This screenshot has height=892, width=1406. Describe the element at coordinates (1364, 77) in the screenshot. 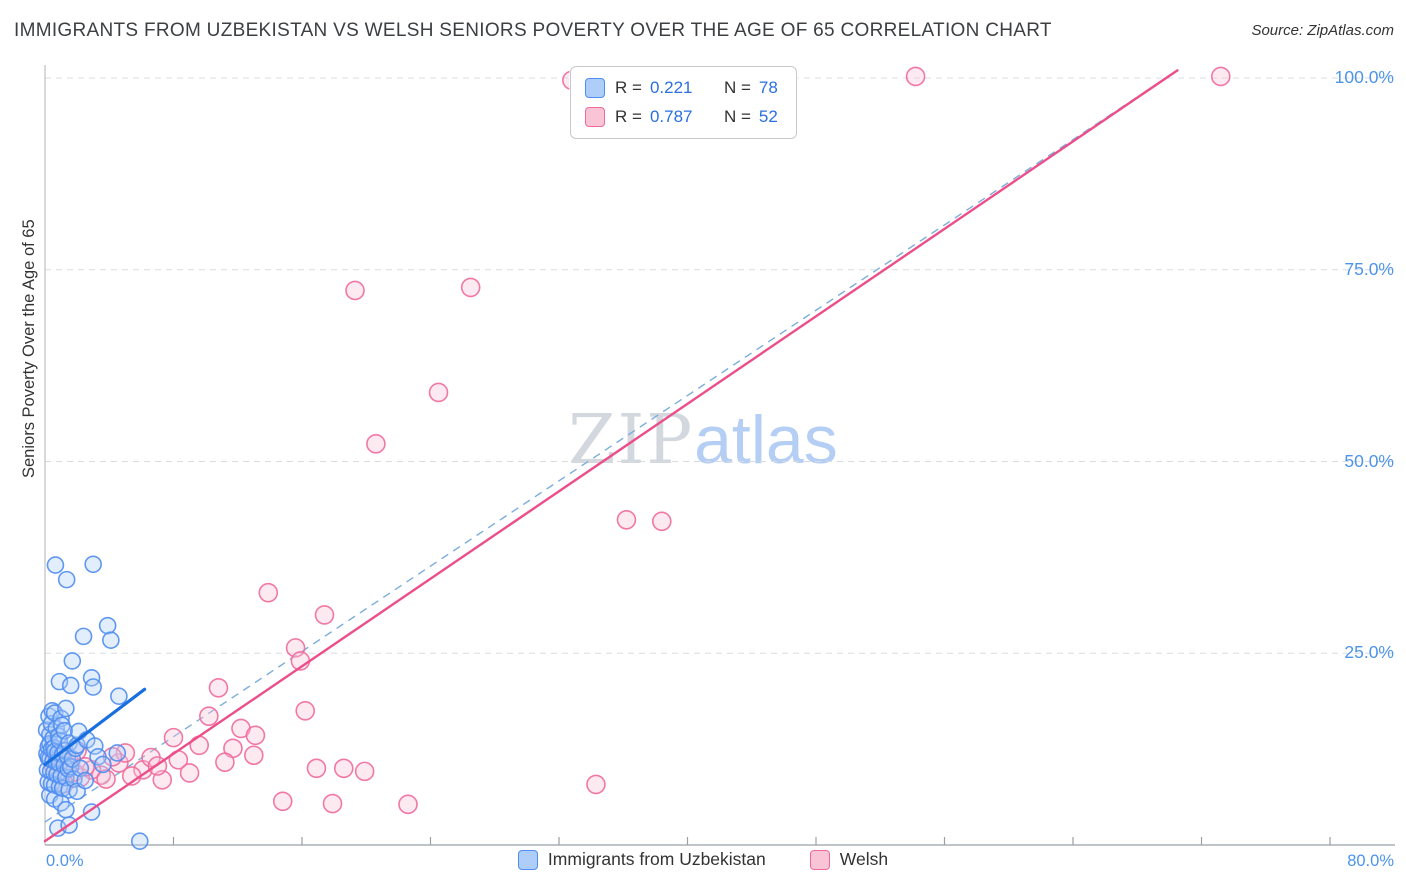

I see `y-axis-tick-label: 100.0%` at that location.